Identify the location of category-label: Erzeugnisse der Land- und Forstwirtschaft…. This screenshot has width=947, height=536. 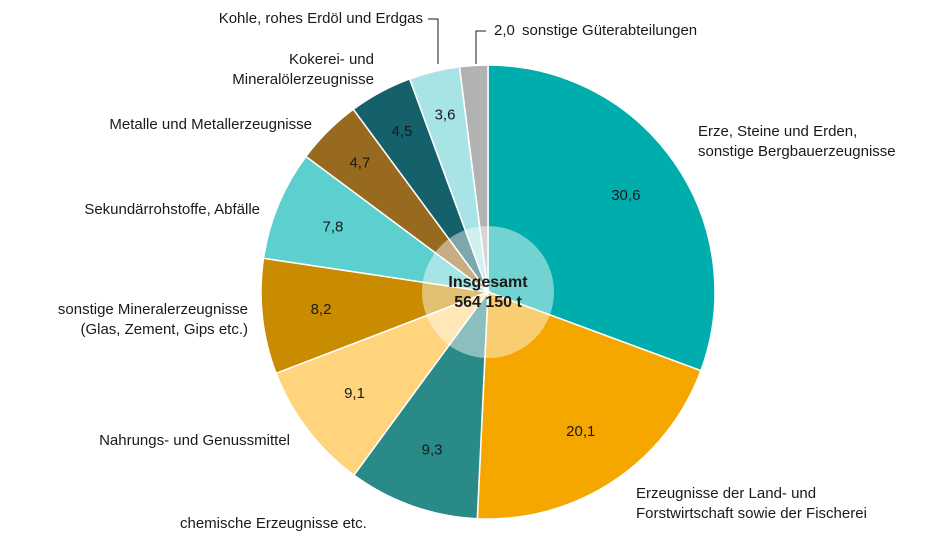
(751, 503).